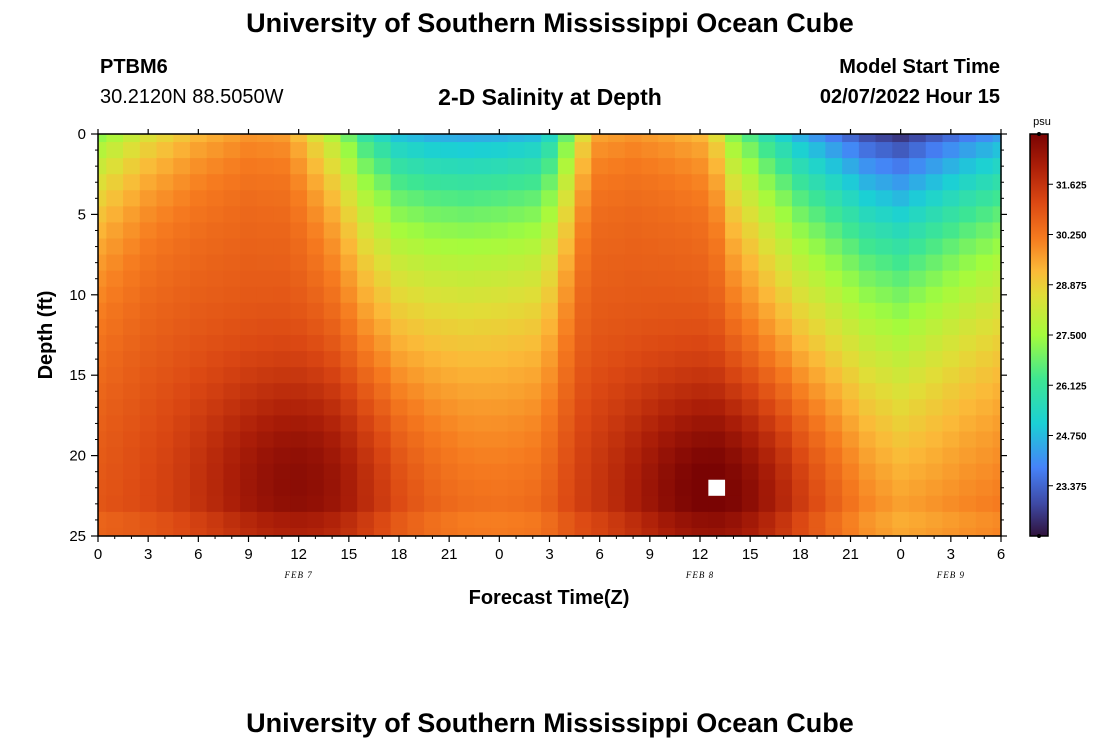 The height and width of the screenshot is (750, 1100). Describe the element at coordinates (1071, 185) in the screenshot. I see `colorbar-tick-label: 31.625` at that location.